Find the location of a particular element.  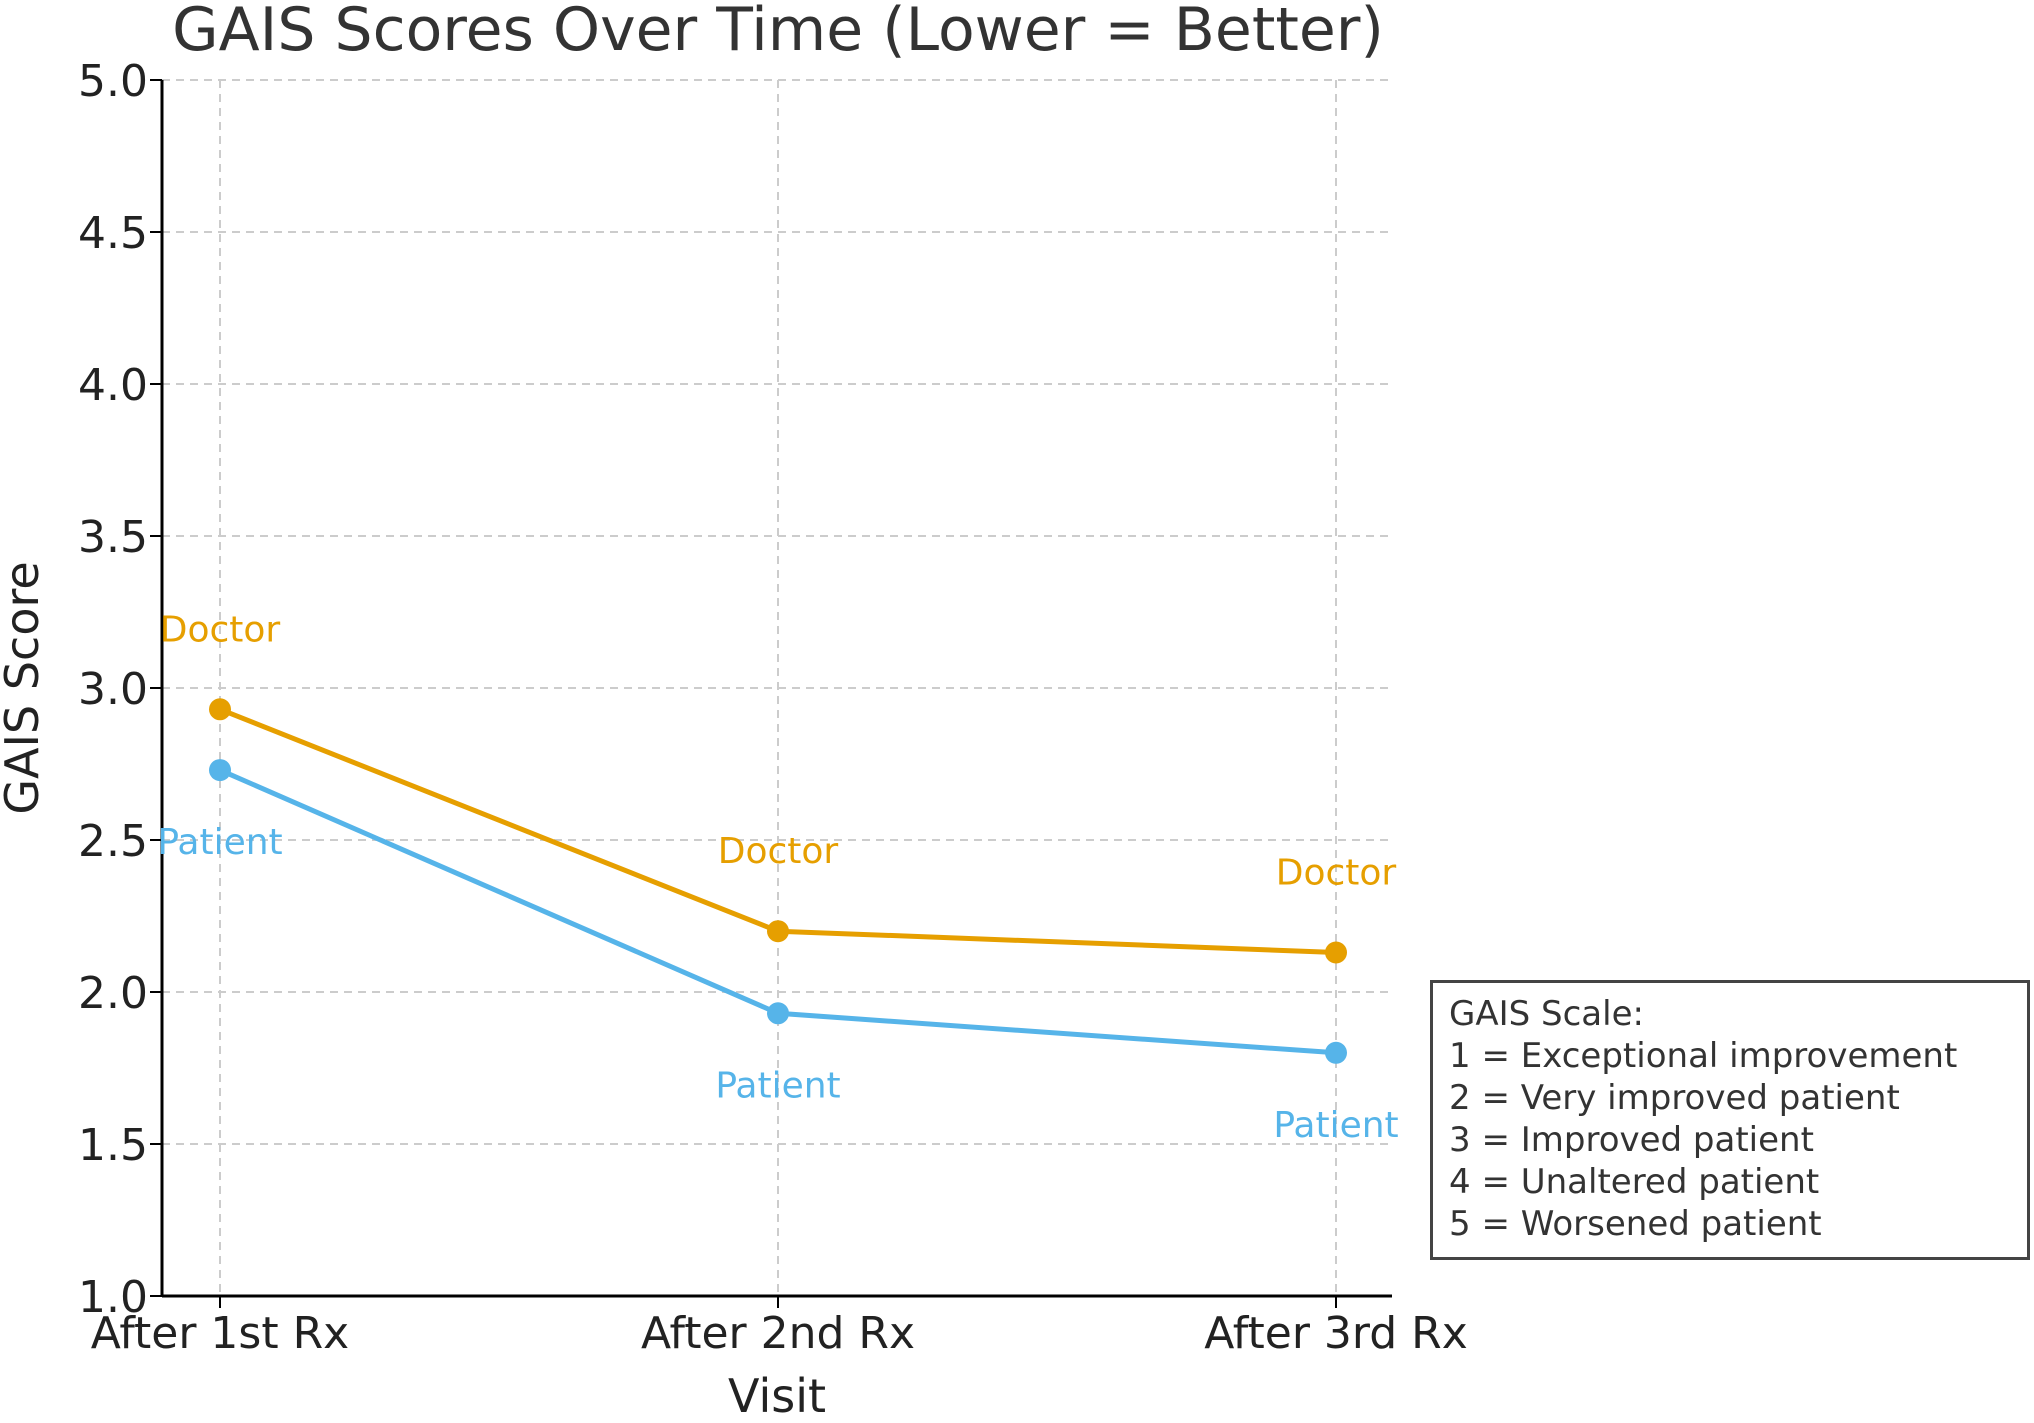

legend-title: GAIS Scale: is located at coordinates (1546, 1014).